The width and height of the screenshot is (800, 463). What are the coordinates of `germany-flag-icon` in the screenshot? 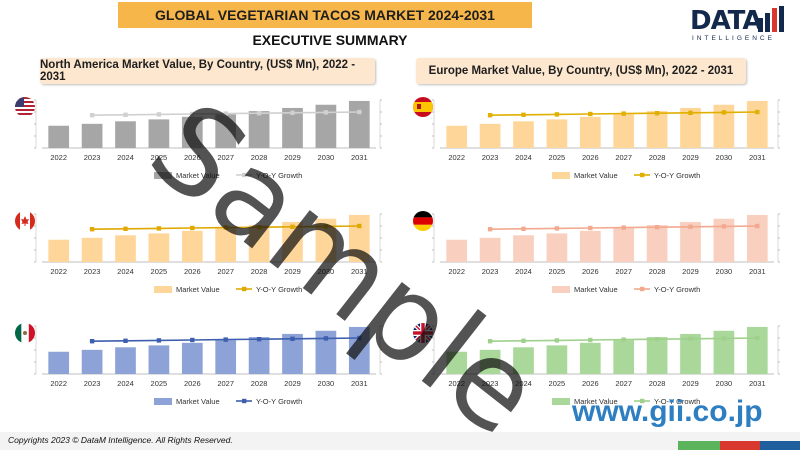 It's located at (423, 221).